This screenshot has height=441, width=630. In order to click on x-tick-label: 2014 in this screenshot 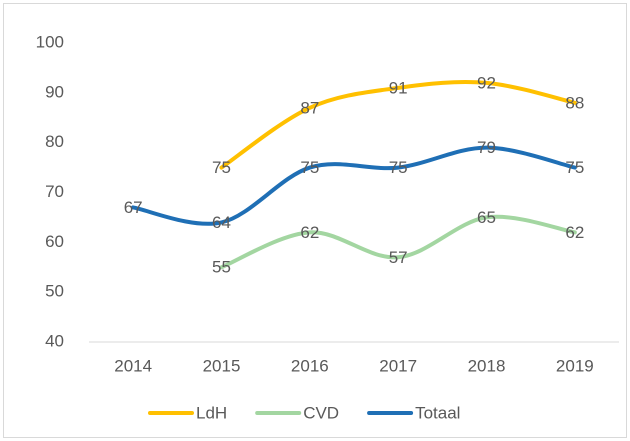, I will do `click(133, 365)`.